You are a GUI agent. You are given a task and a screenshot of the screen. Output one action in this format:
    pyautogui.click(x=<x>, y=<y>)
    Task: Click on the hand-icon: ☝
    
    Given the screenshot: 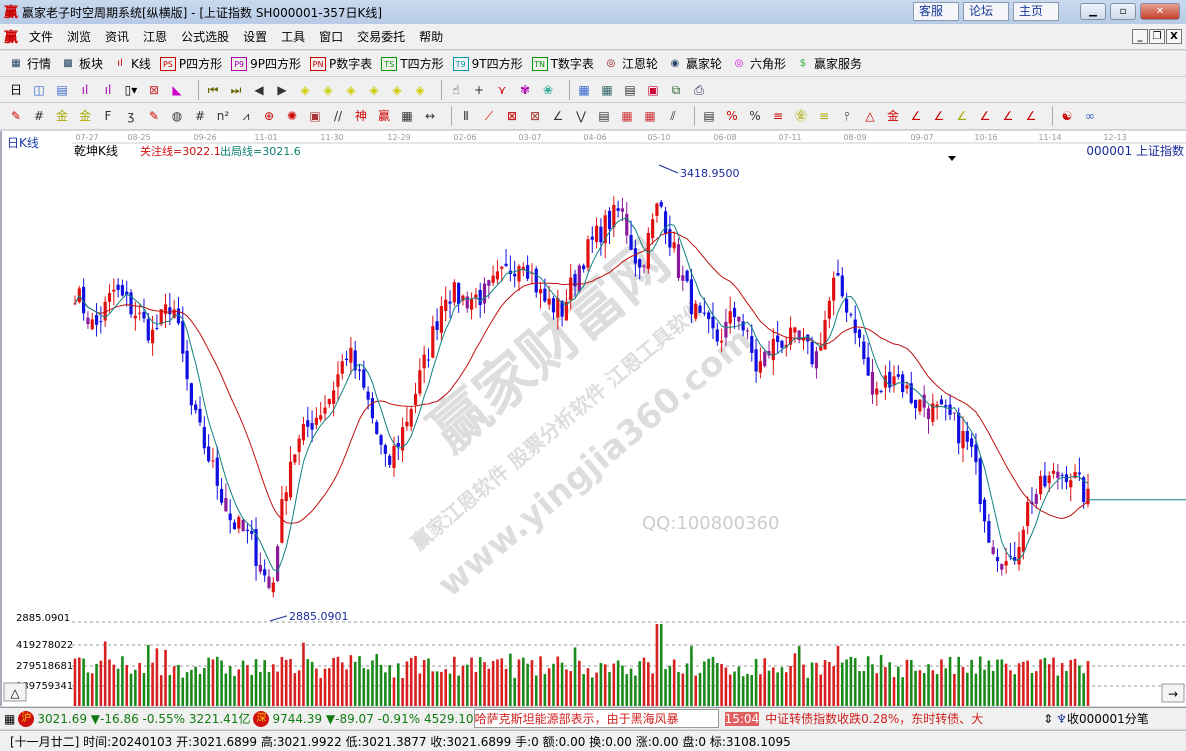 What is the action you would take?
    pyautogui.click(x=456, y=89)
    